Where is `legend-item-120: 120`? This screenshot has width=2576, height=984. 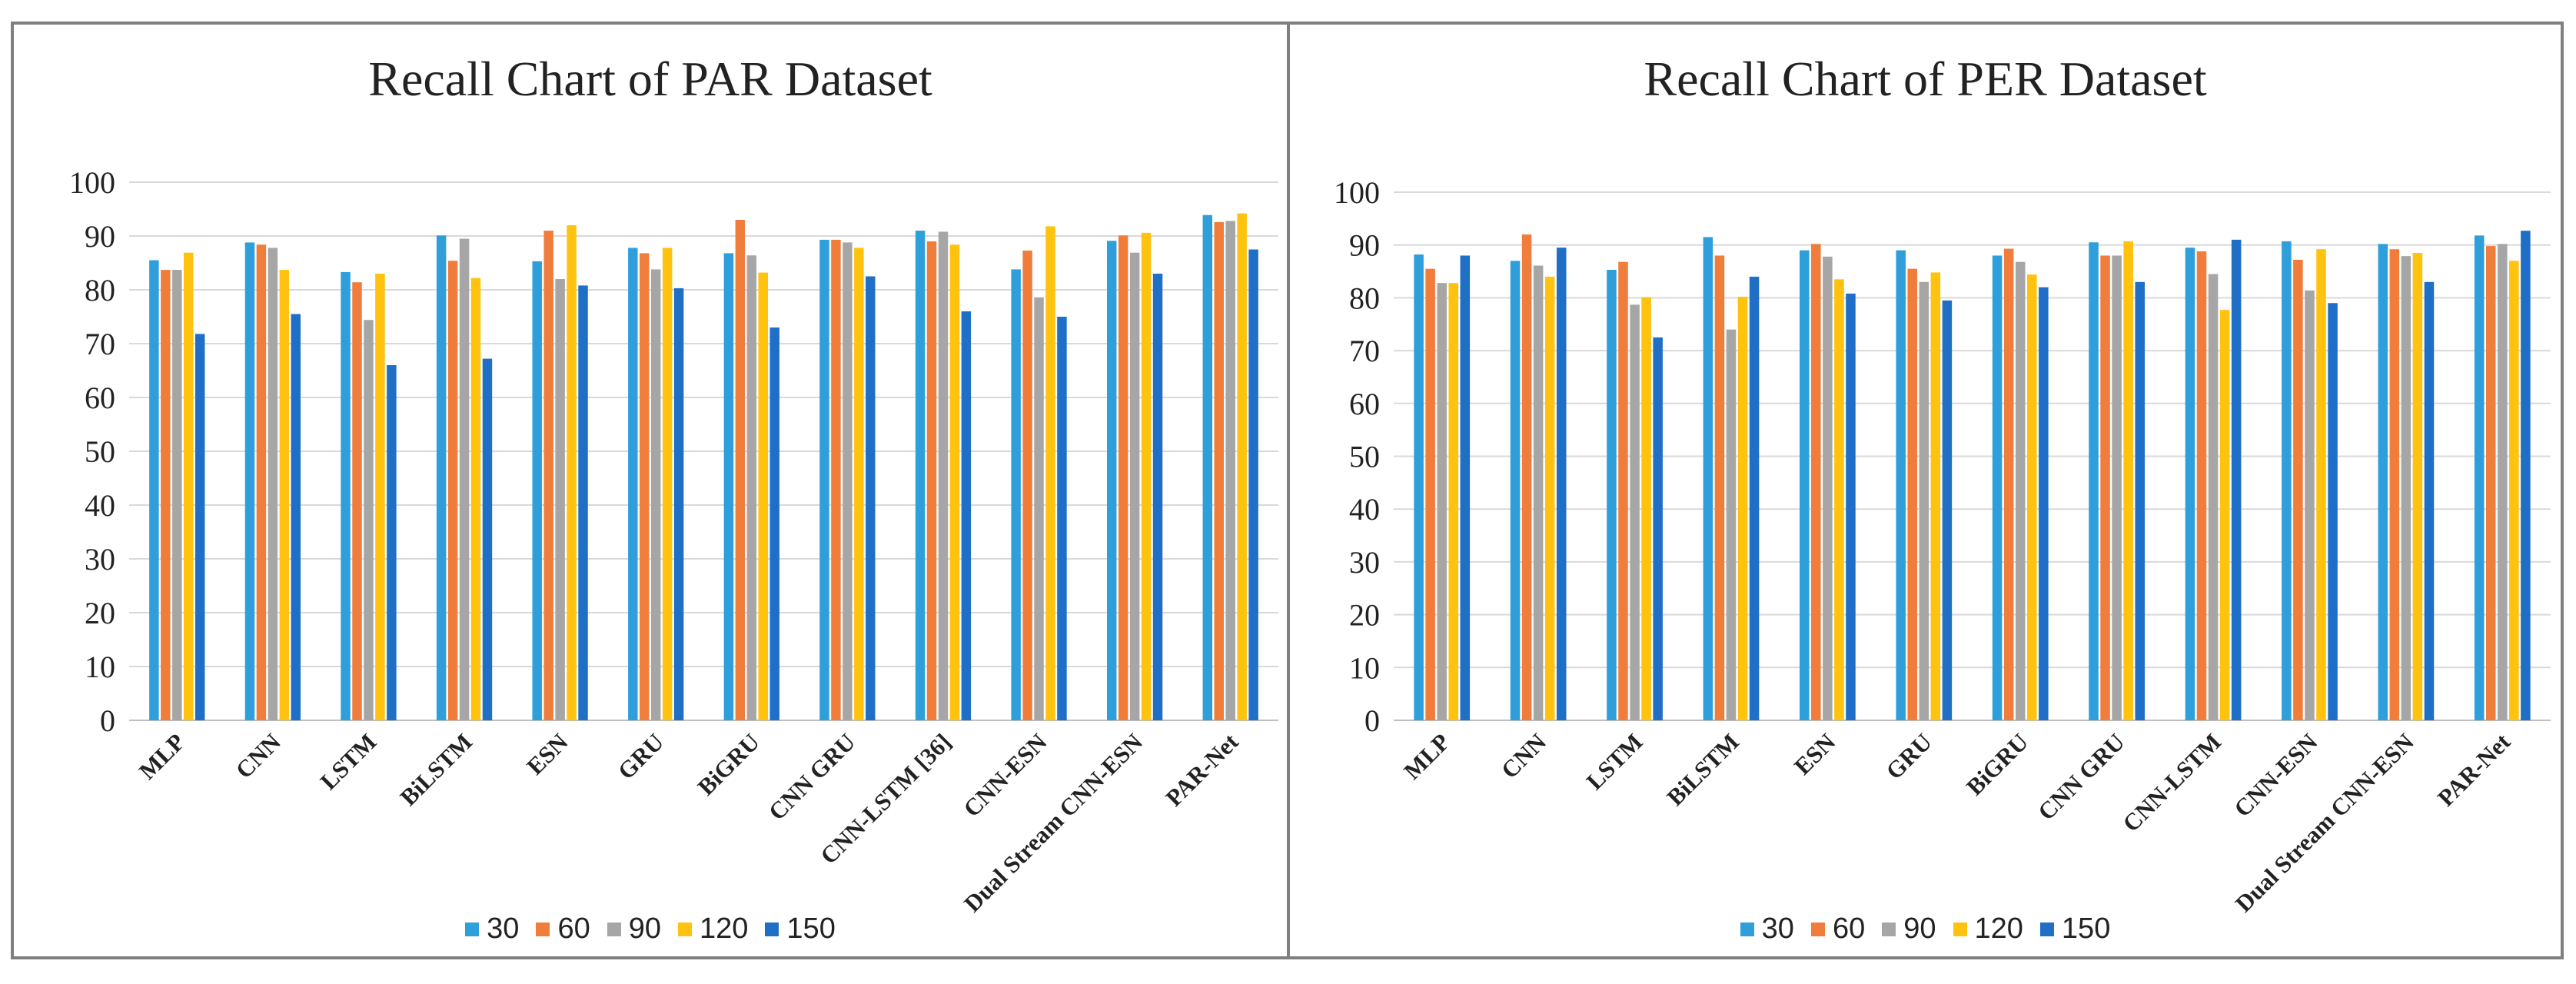
legend-item-120: 120 is located at coordinates (1988, 929).